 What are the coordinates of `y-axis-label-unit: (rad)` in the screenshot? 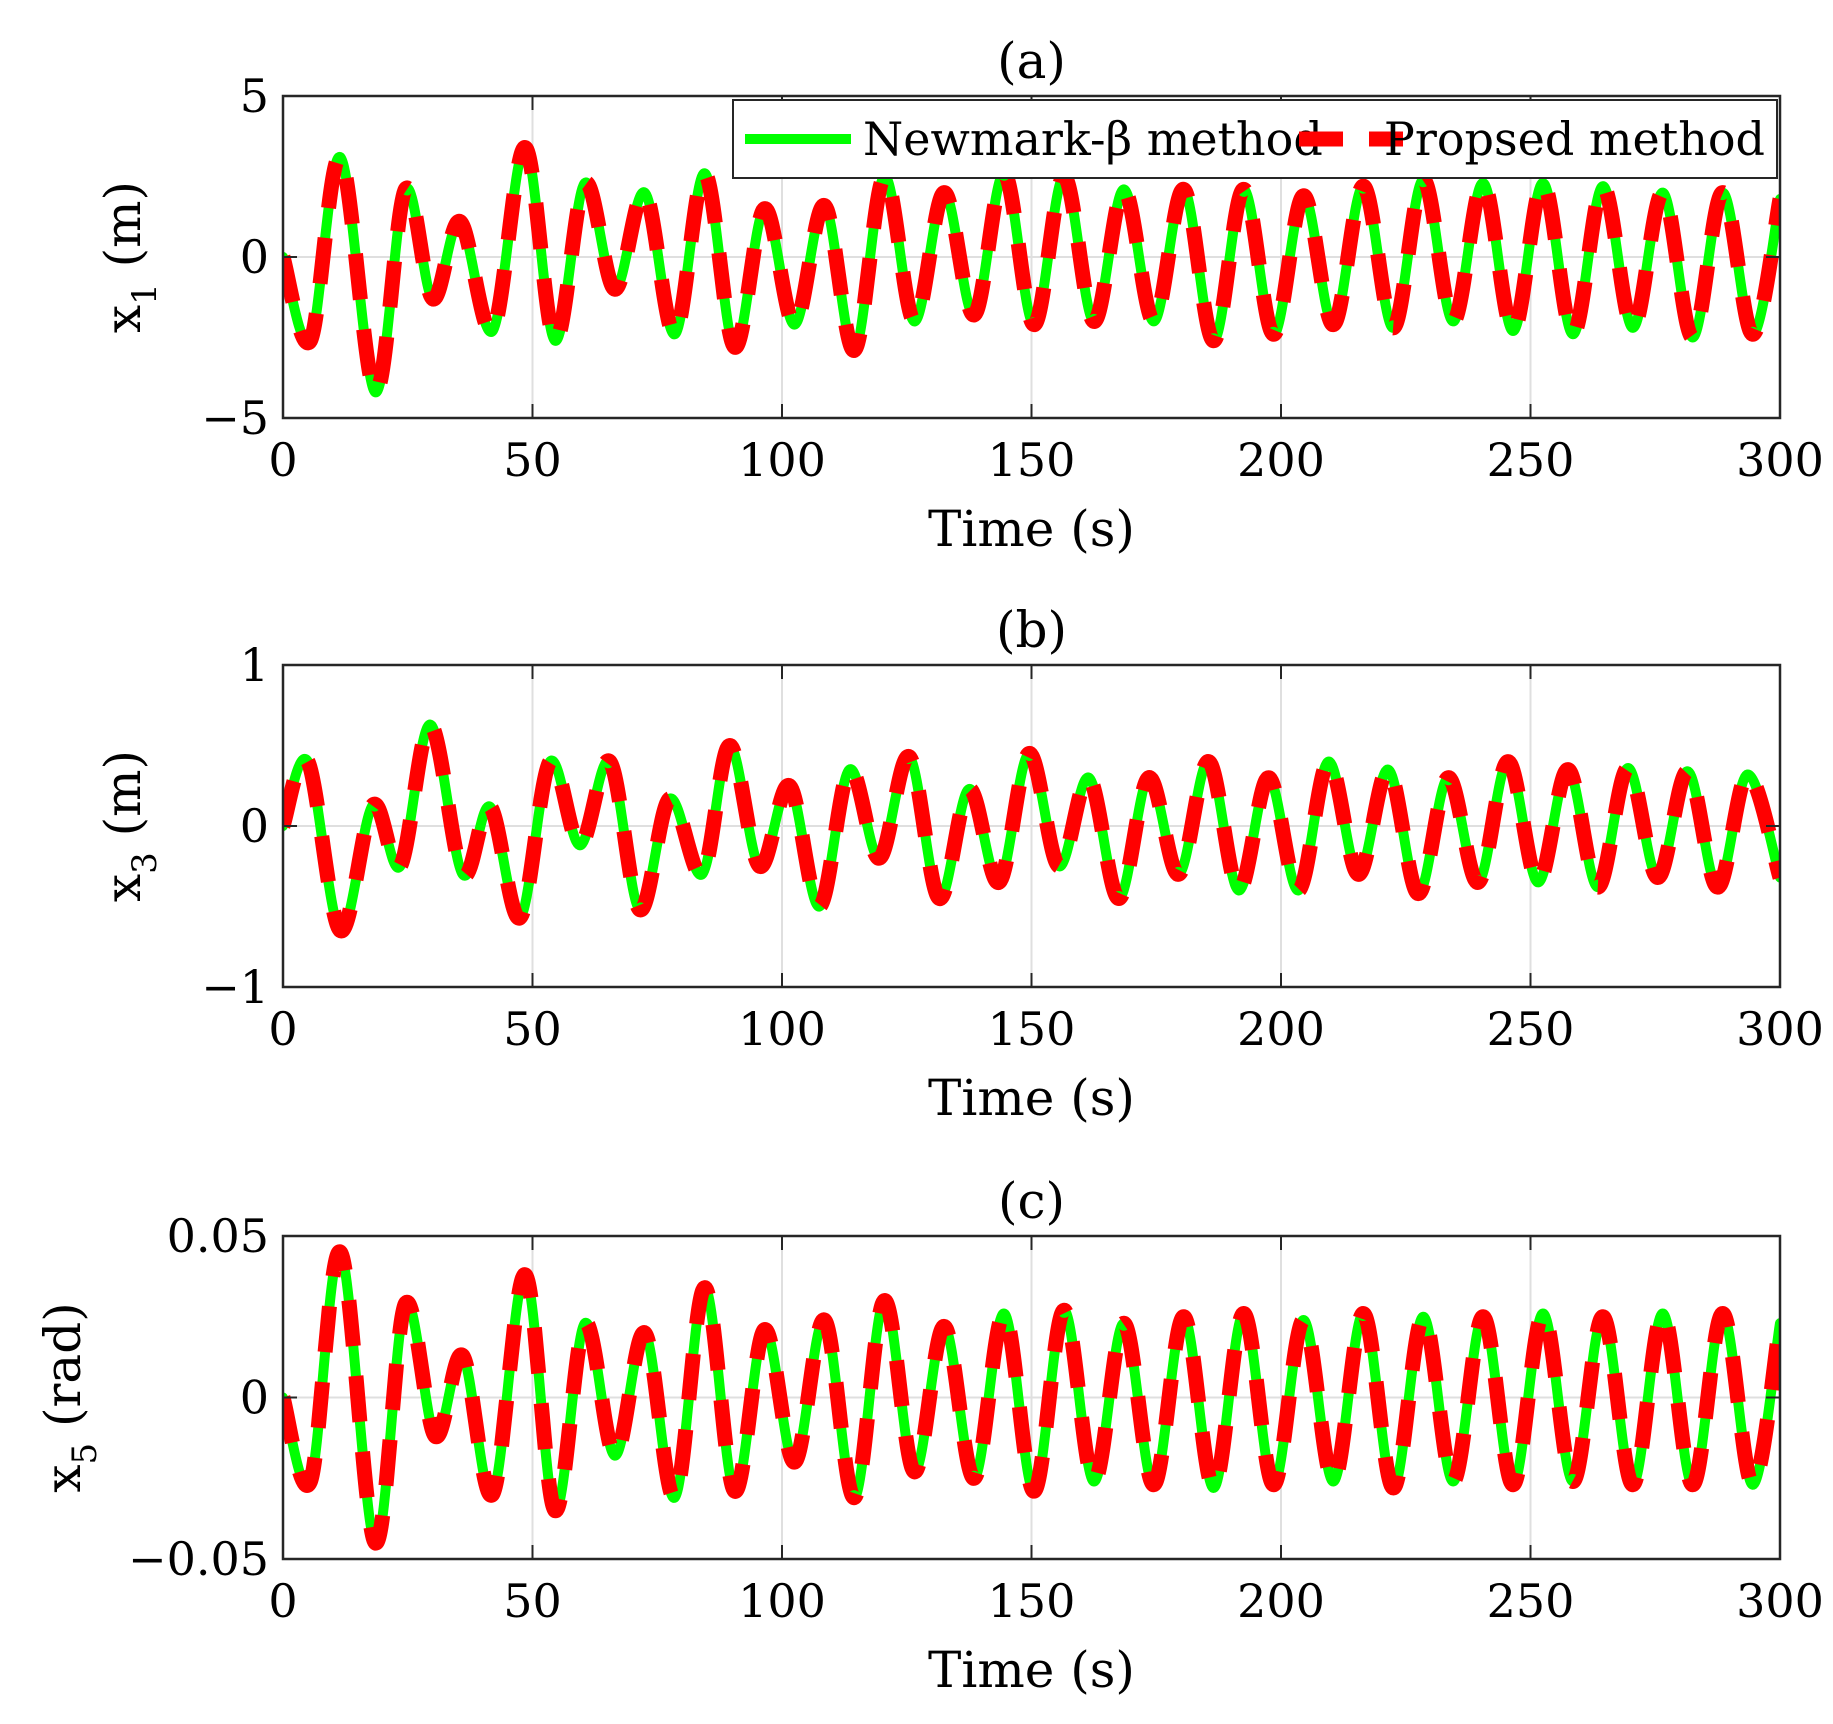 It's located at (63, 1372).